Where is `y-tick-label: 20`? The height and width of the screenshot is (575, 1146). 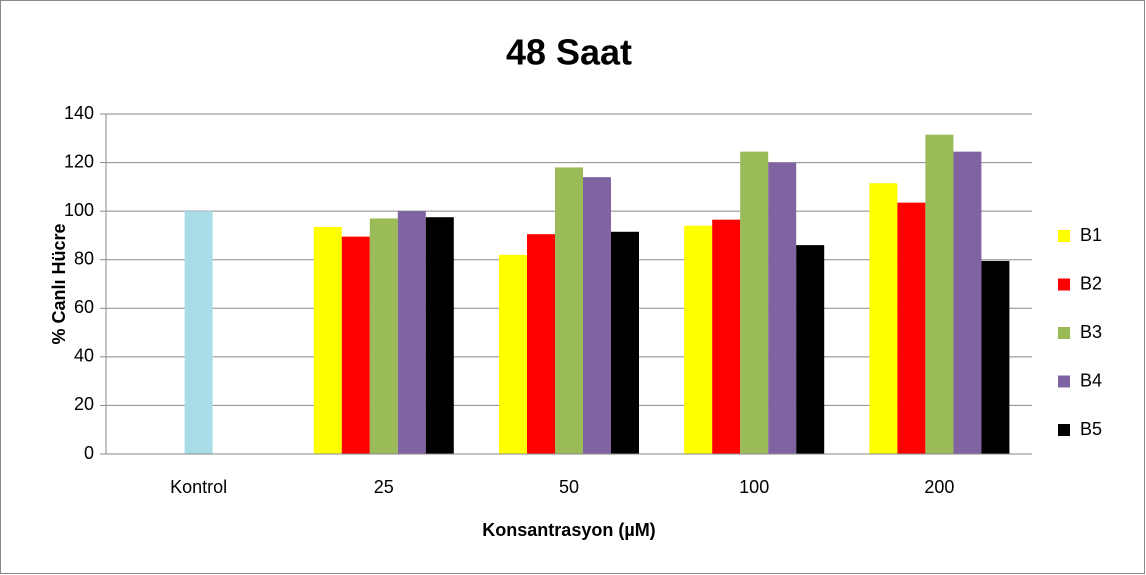 y-tick-label: 20 is located at coordinates (84, 404).